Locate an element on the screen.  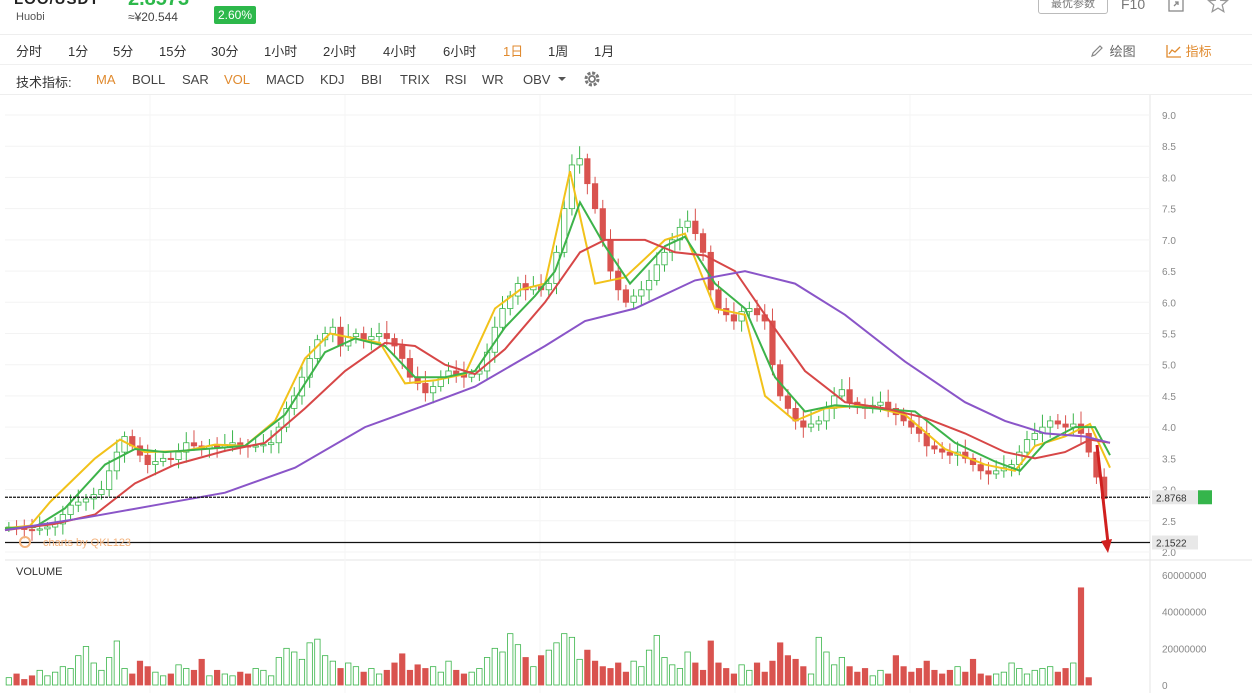
indicator-bbi: BBI is located at coordinates (371, 79).